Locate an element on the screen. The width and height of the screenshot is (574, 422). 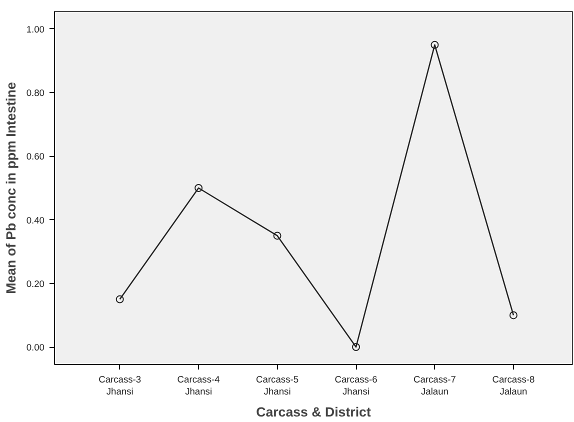
y-tick-label: 0.00 is located at coordinates (35, 347).